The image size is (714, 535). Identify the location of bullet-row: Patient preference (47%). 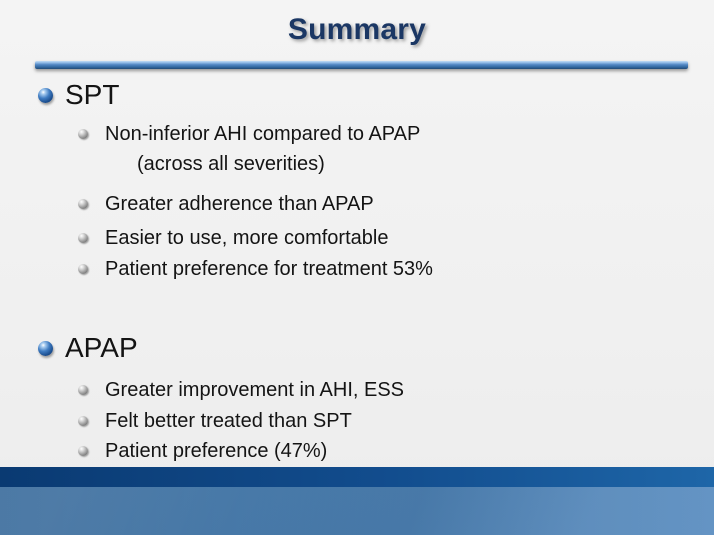
(202, 451).